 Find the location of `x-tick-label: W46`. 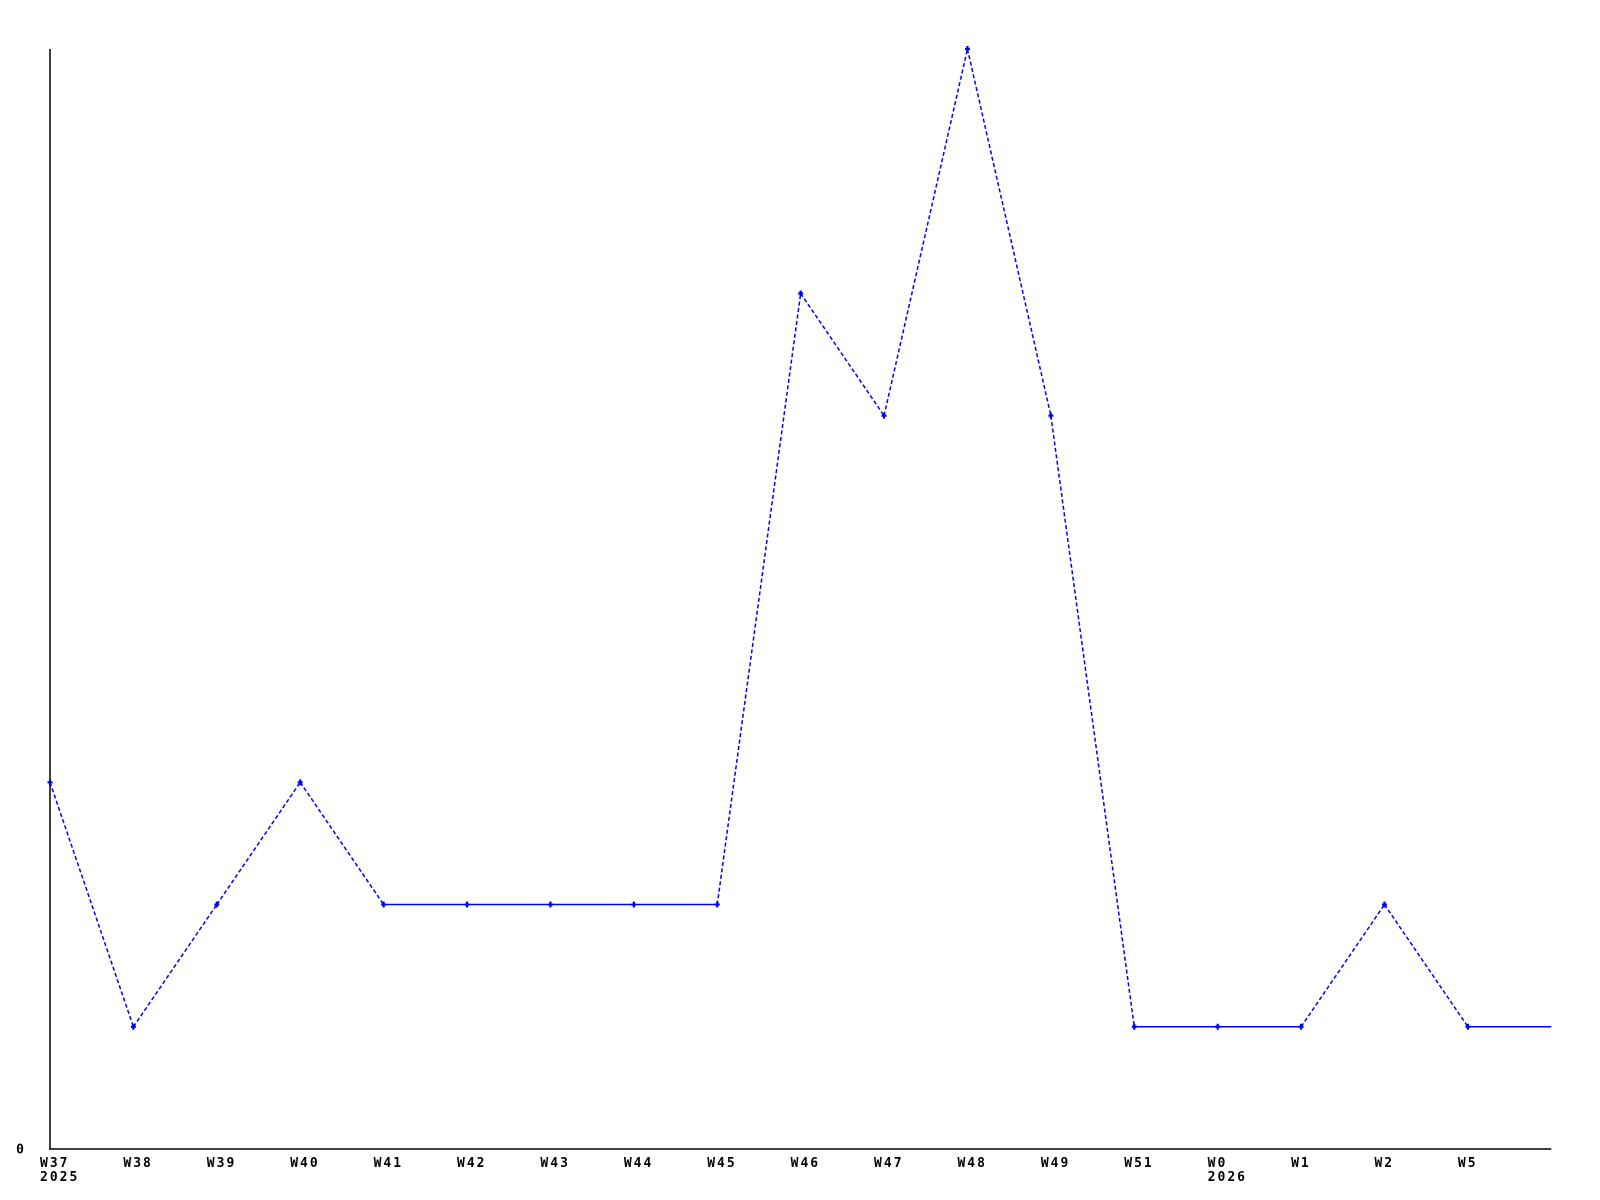

x-tick-label: W46 is located at coordinates (805, 1163).